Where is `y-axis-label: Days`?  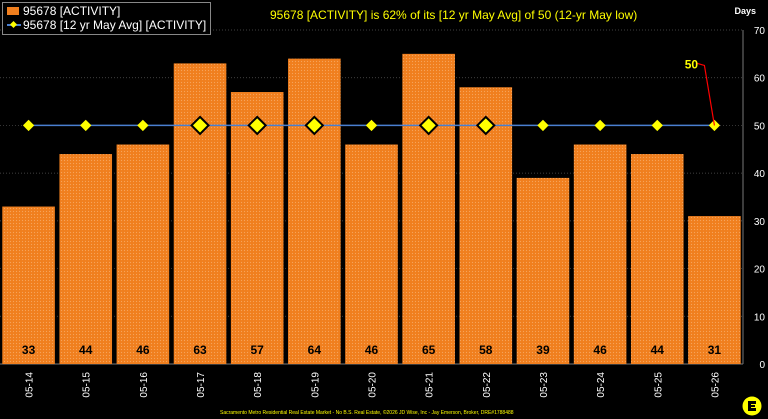 y-axis-label: Days is located at coordinates (745, 11).